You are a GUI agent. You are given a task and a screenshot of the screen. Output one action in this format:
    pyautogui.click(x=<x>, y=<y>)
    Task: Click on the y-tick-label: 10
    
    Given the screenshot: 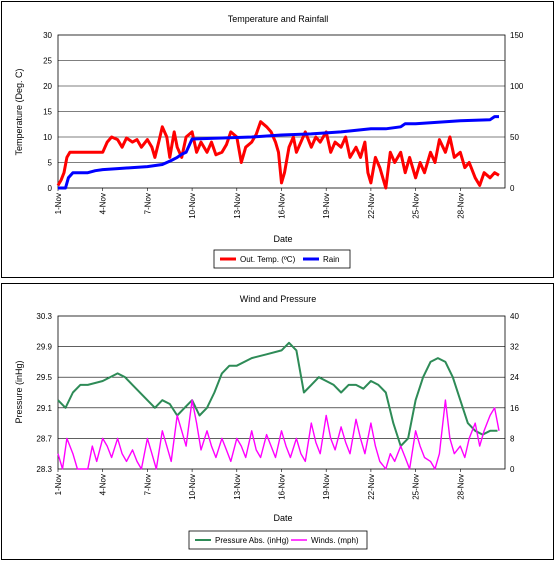 What is the action you would take?
    pyautogui.click(x=47, y=137)
    